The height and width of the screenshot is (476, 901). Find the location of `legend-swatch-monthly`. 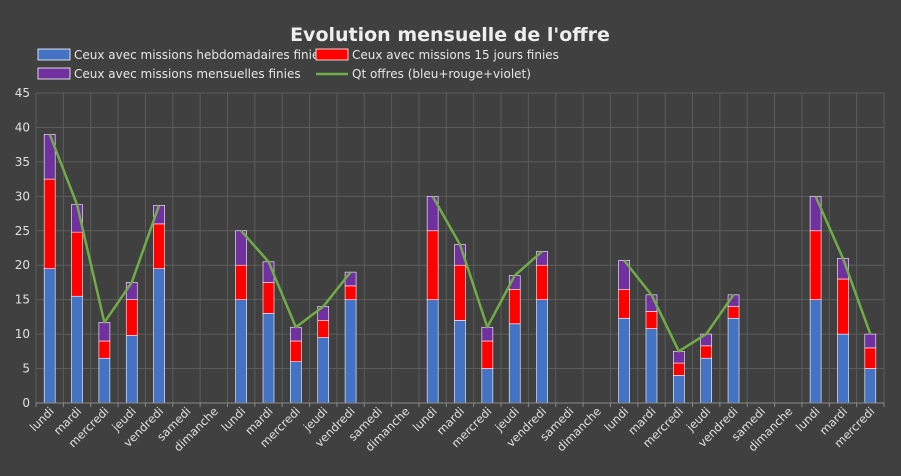

legend-swatch-monthly is located at coordinates (54, 73).